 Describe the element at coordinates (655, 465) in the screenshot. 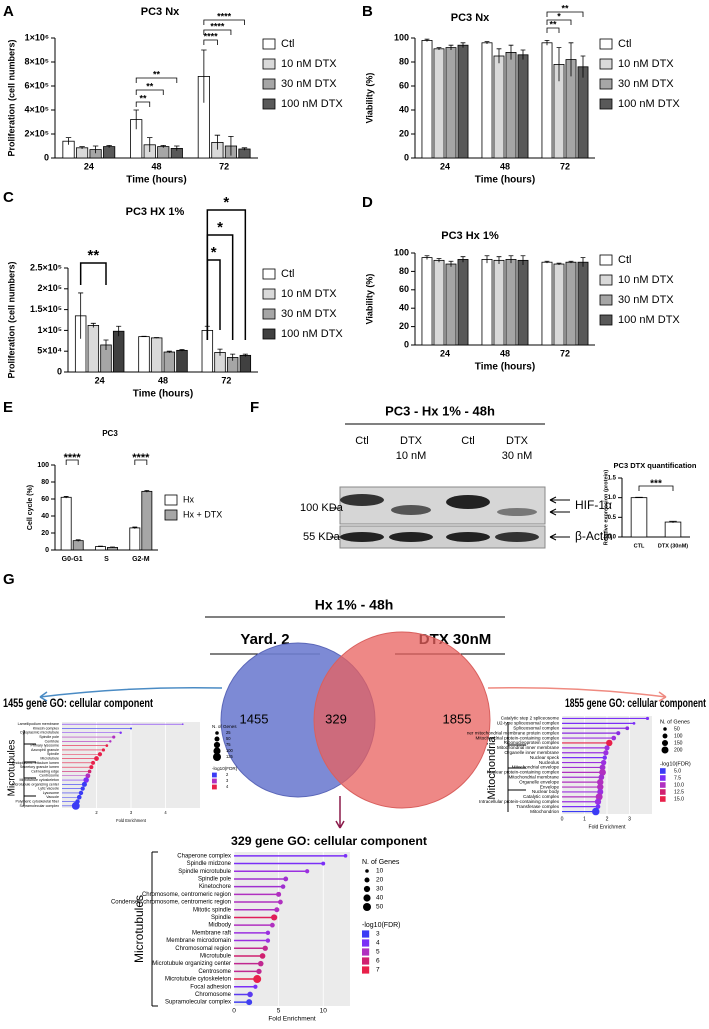

I see `chart-title: PC3 DTX quantification` at that location.